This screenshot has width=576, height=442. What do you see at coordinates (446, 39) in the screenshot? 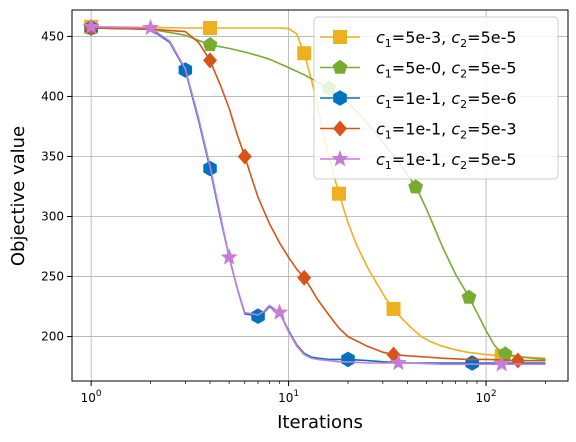
I see `legend-label: c1=5e-3, c2=5e-5` at bounding box center [446, 39].